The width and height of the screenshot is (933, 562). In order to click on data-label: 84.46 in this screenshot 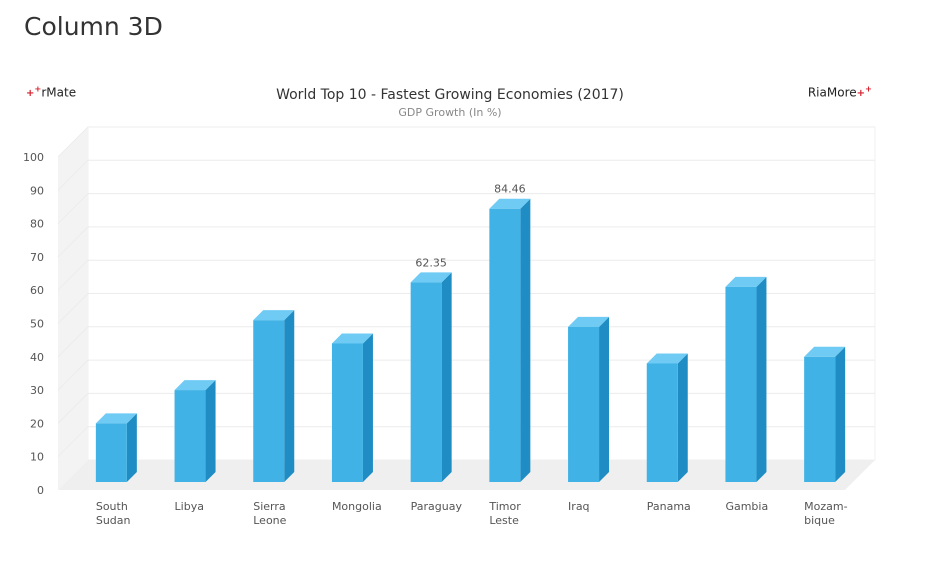, I will do `click(510, 189)`.